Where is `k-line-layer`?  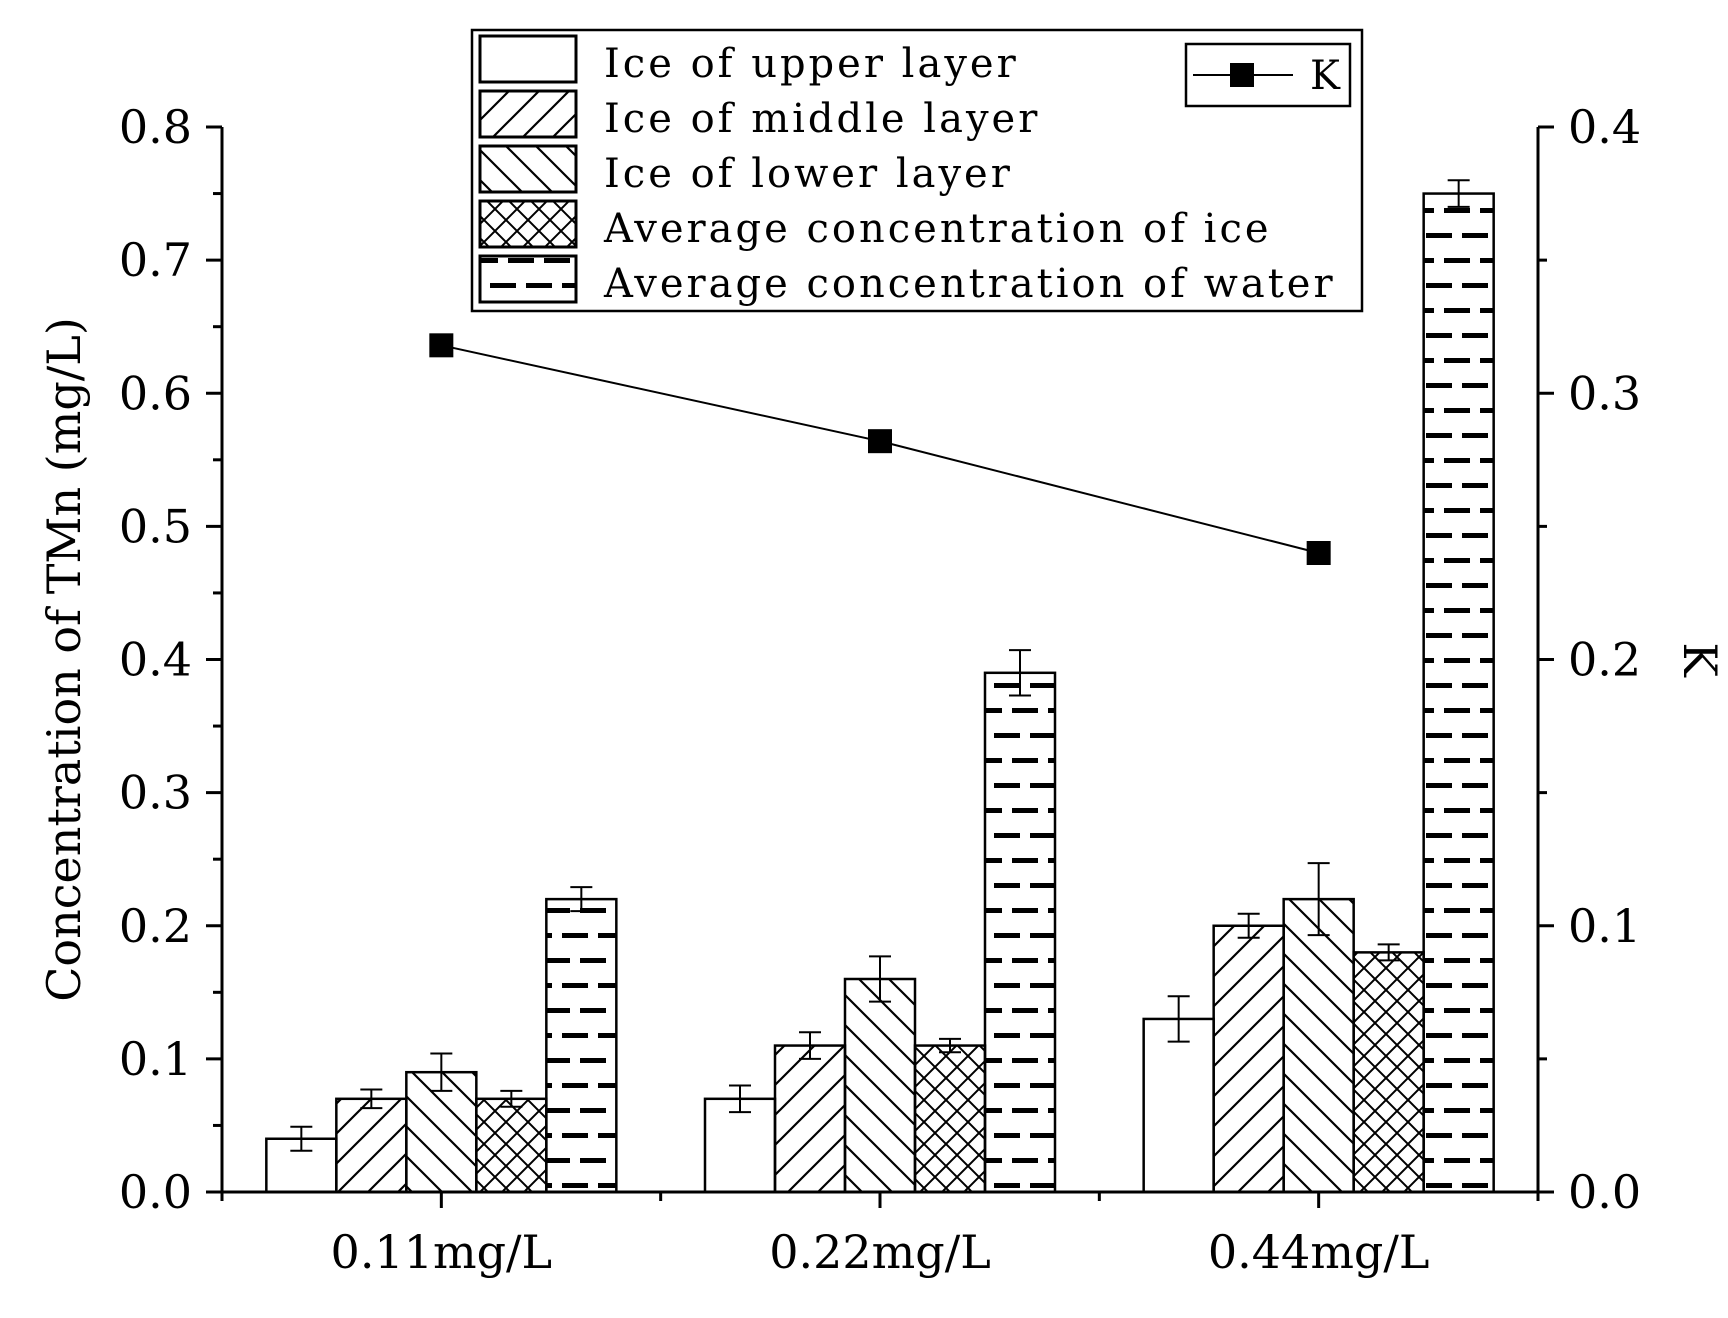 k-line-layer is located at coordinates (880, 449).